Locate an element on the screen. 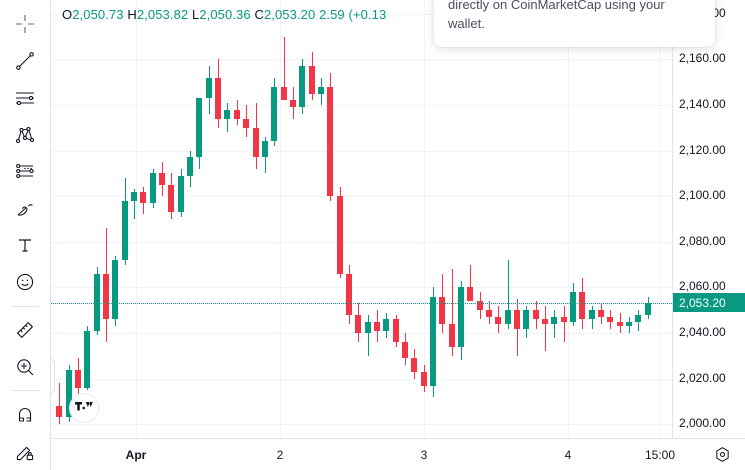 This screenshot has width=745, height=470. magnet-tool is located at coordinates (25, 414).